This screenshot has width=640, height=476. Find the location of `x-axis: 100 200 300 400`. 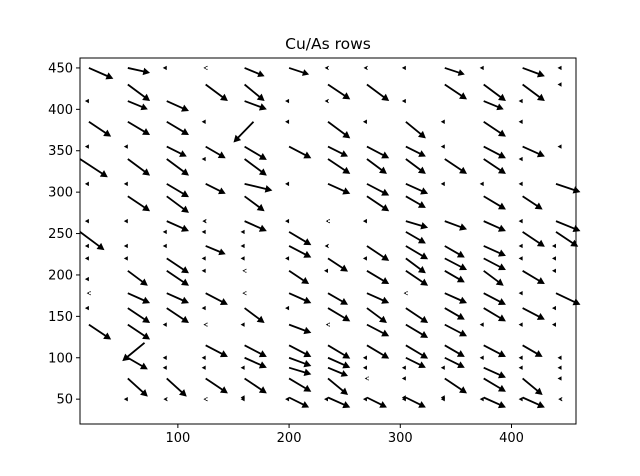

x-axis: 100 200 300 400 is located at coordinates (344, 435).